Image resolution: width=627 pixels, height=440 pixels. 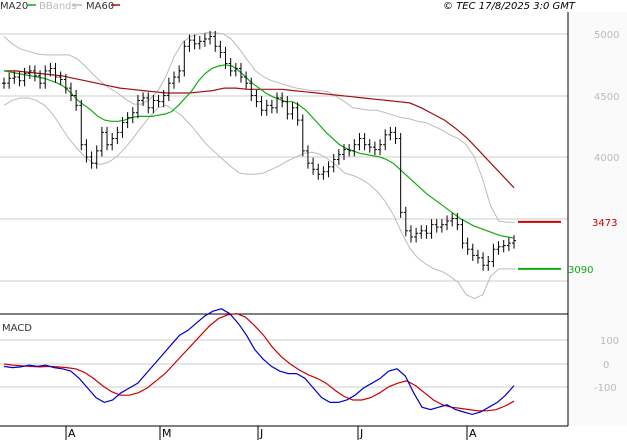 What do you see at coordinates (17, 328) in the screenshot?
I see `macd-pane-title: MACD` at bounding box center [17, 328].